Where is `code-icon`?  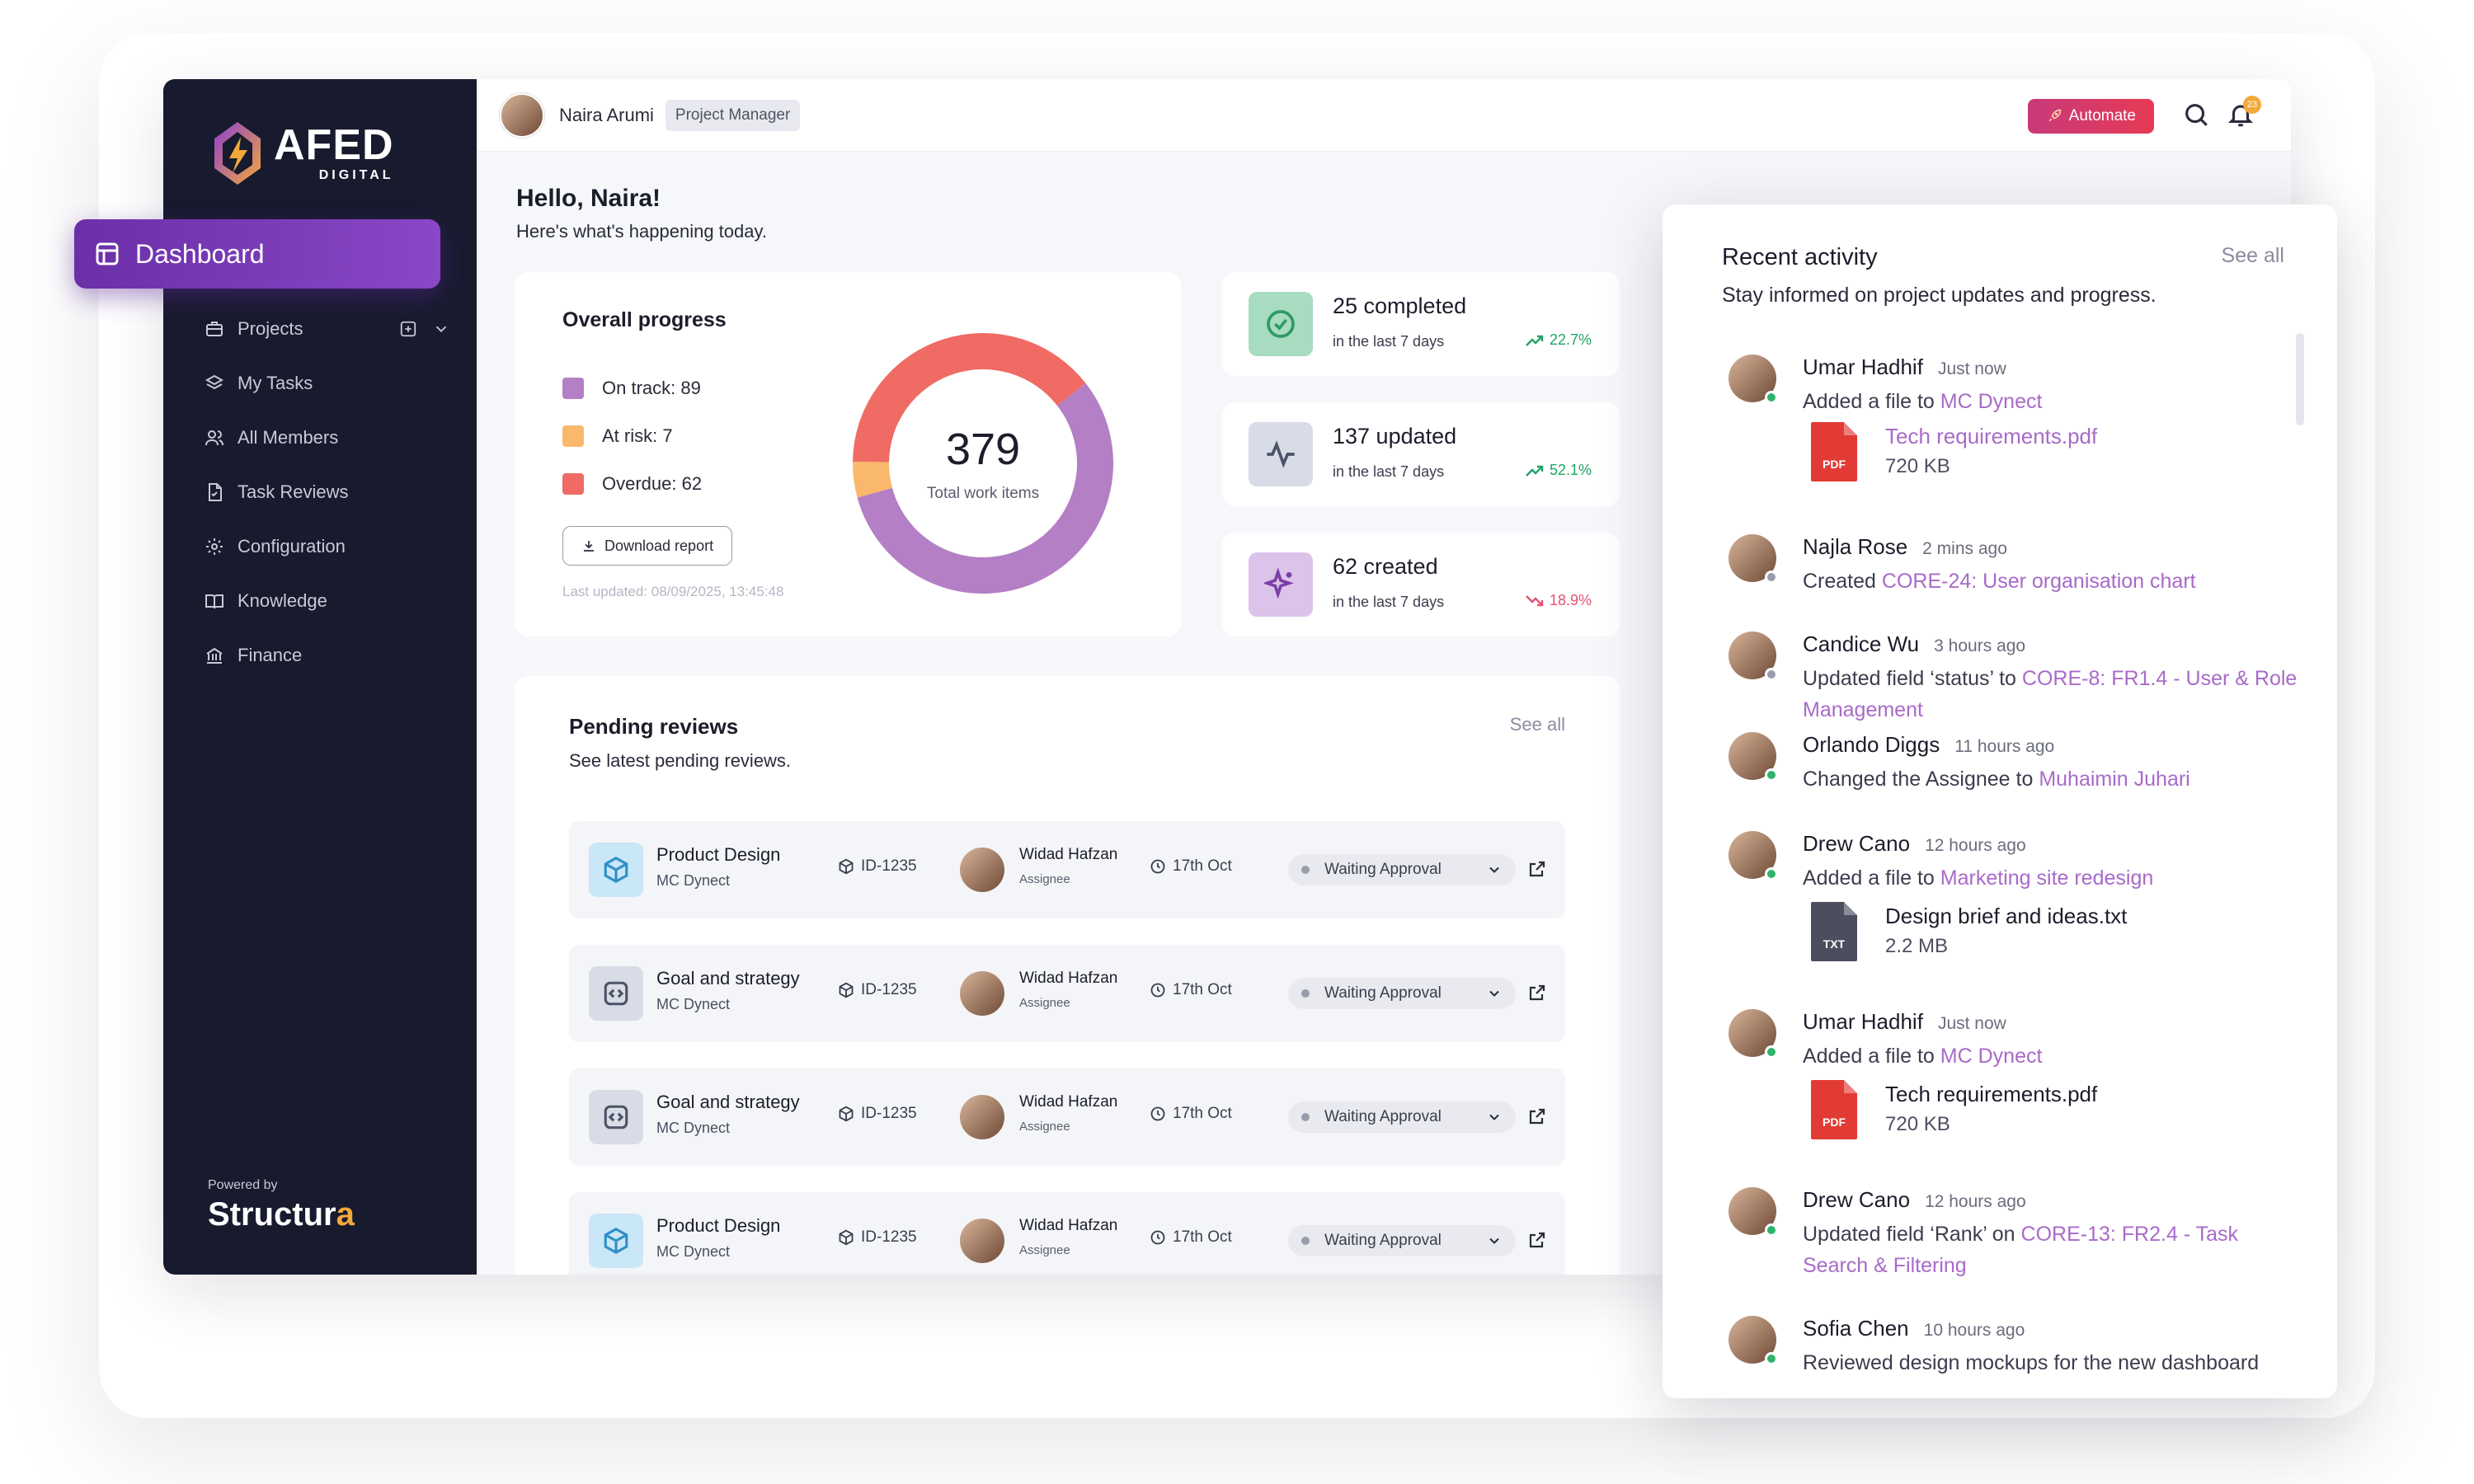
code-icon is located at coordinates (616, 993).